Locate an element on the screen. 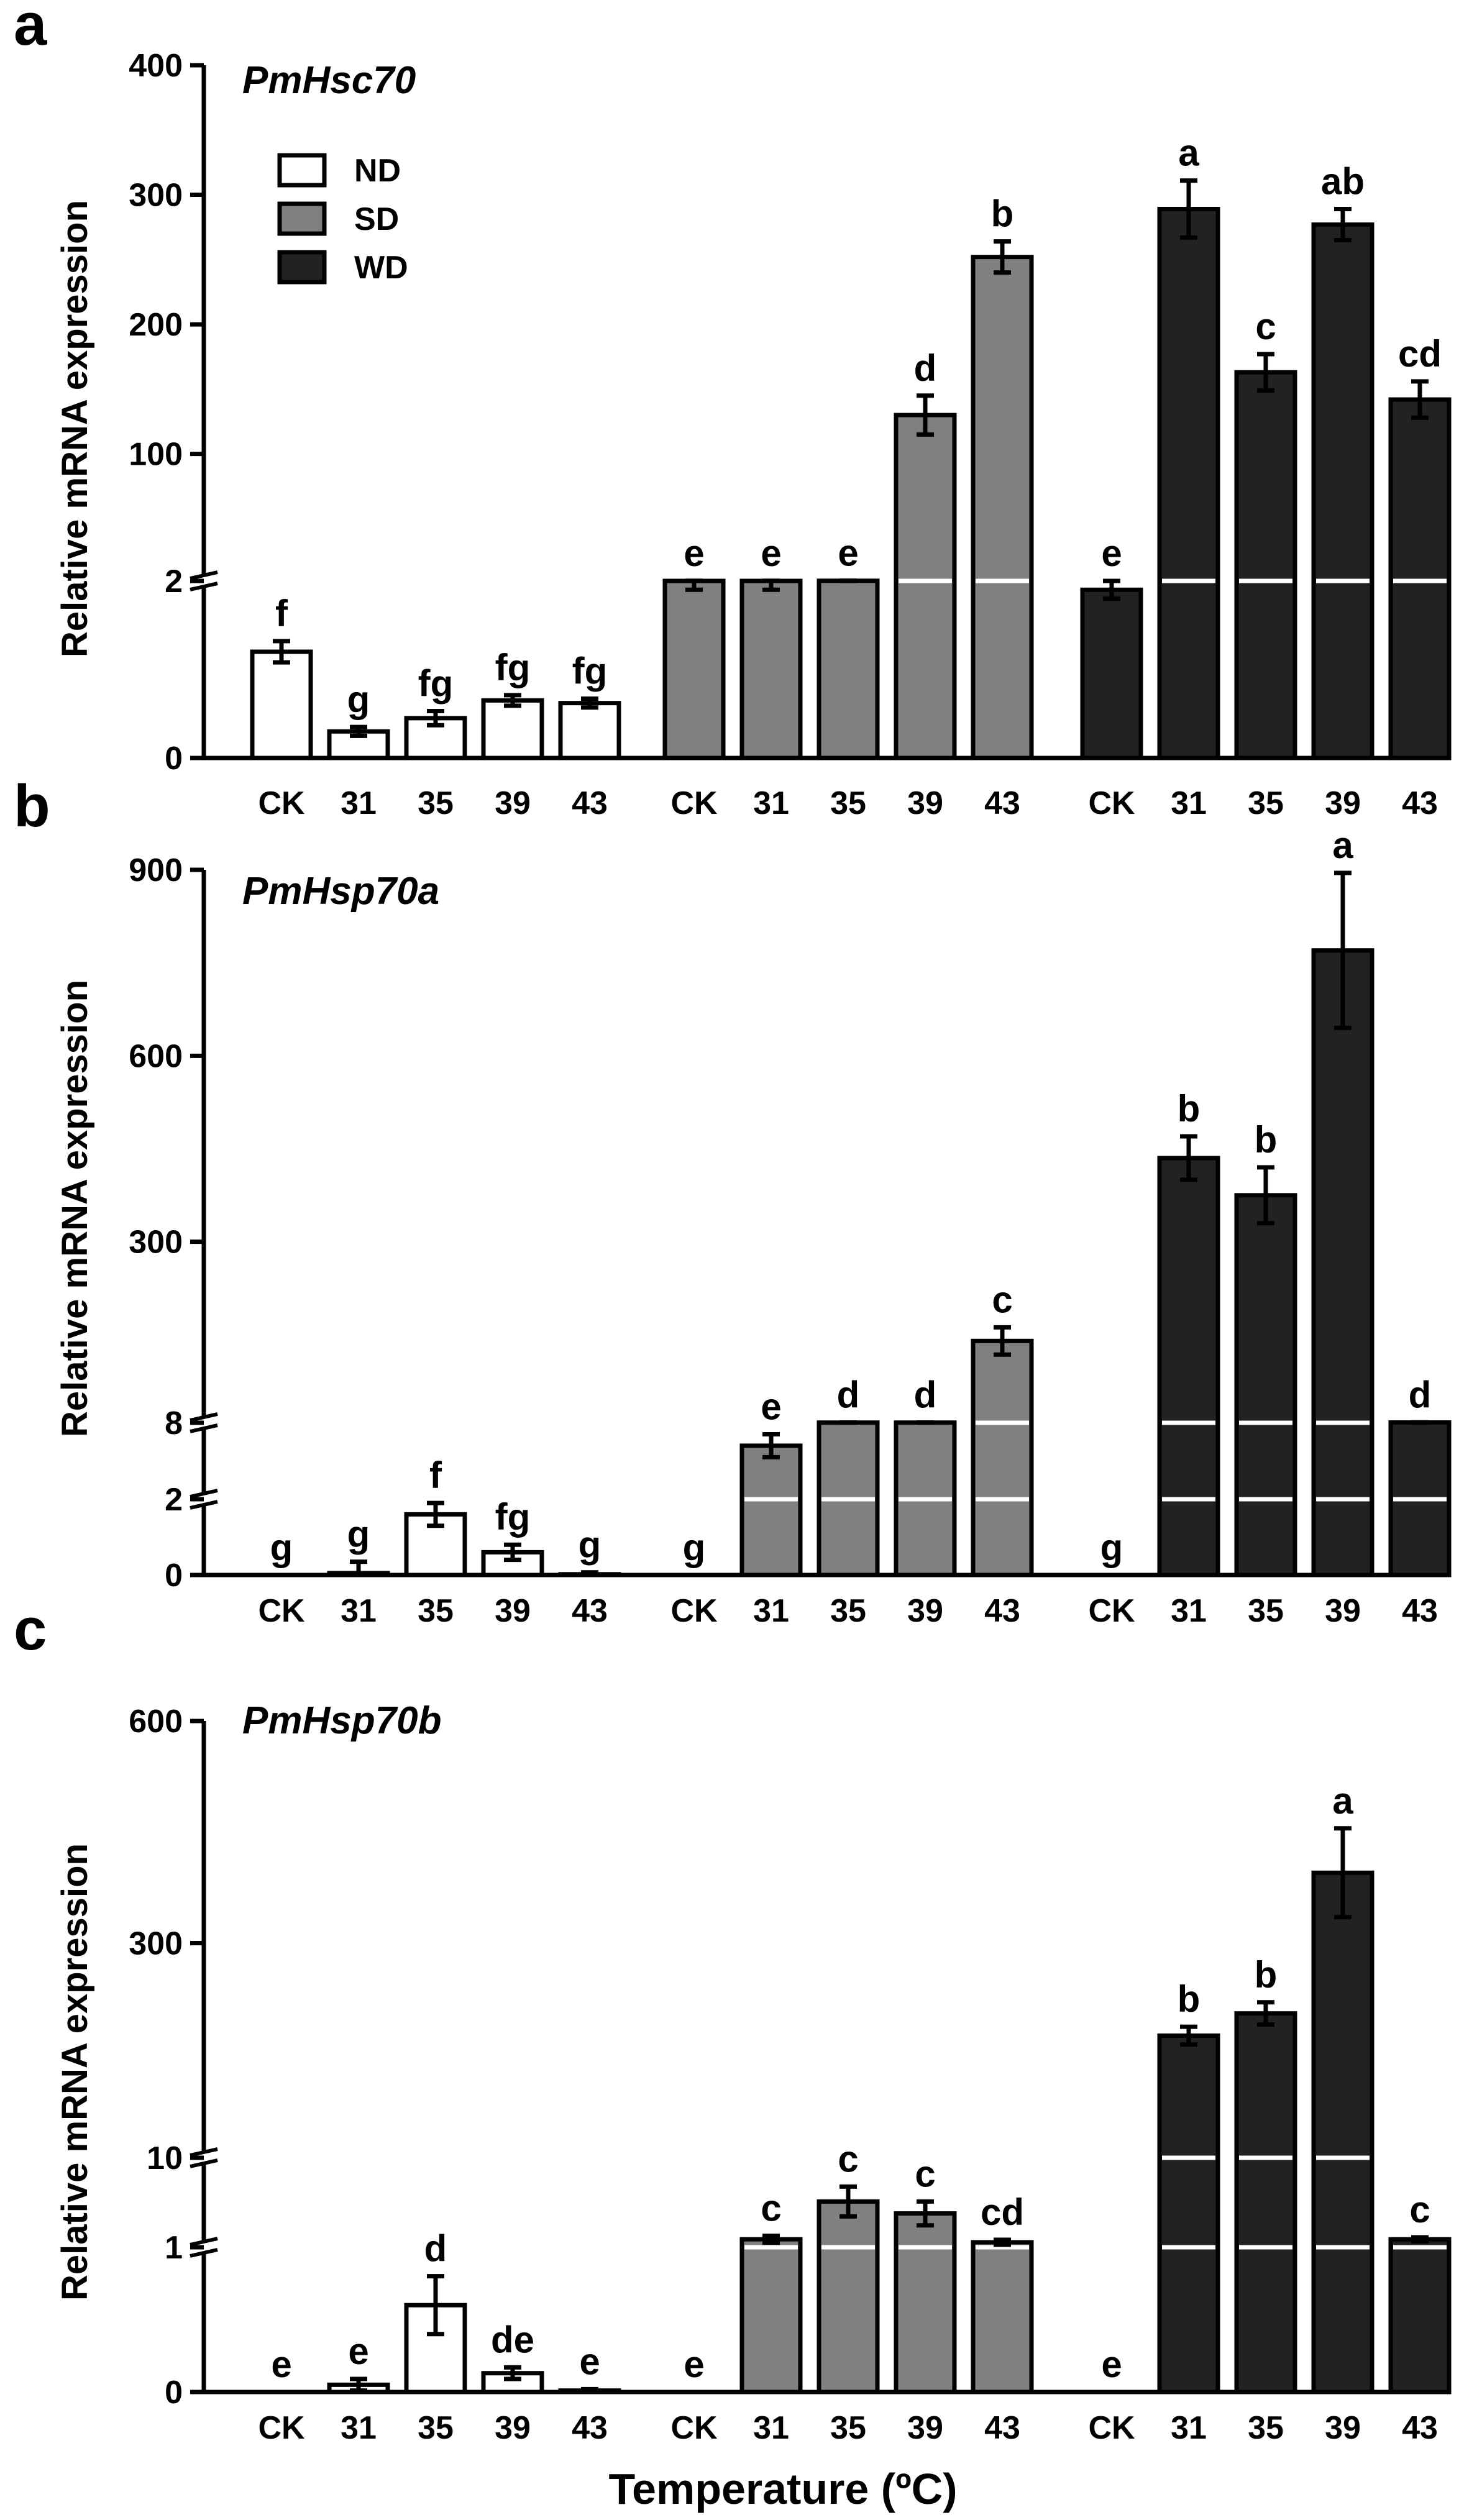 The image size is (1482, 2520). y-tick-label: 600 is located at coordinates (156, 1722).